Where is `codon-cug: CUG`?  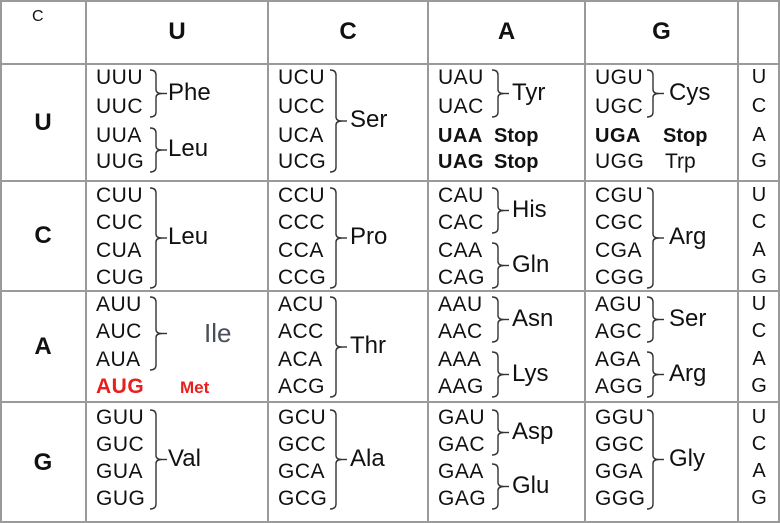 codon-cug: CUG is located at coordinates (120, 277).